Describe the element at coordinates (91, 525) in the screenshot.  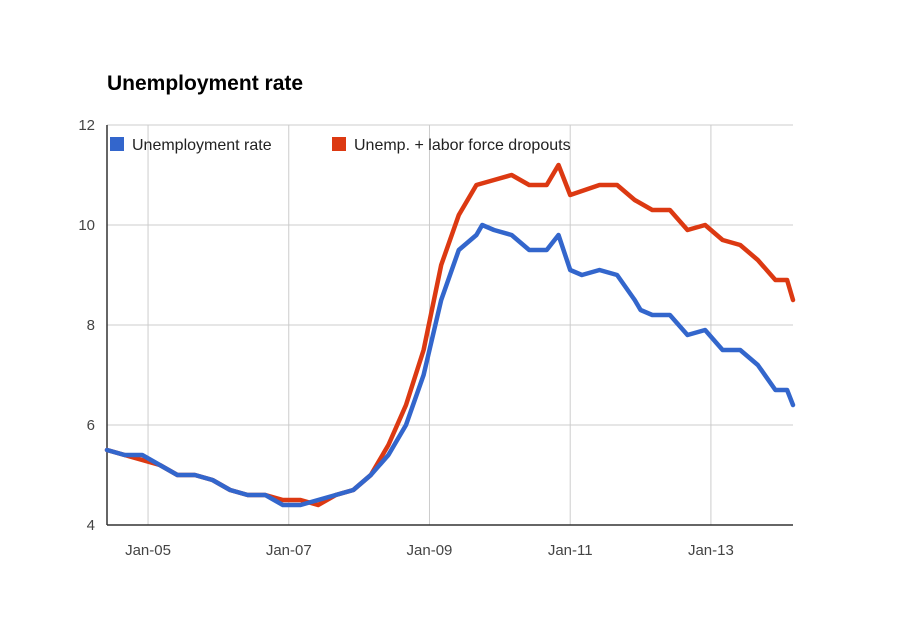
I see `y-tick-label: 4` at that location.